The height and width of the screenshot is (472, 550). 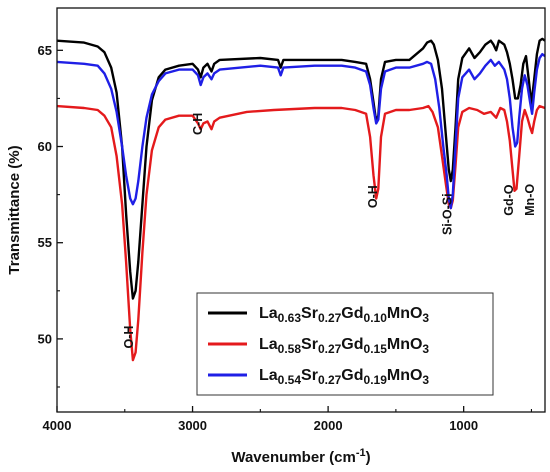 What do you see at coordinates (530, 200) in the screenshot?
I see `peak-annotation: Mn-O` at bounding box center [530, 200].